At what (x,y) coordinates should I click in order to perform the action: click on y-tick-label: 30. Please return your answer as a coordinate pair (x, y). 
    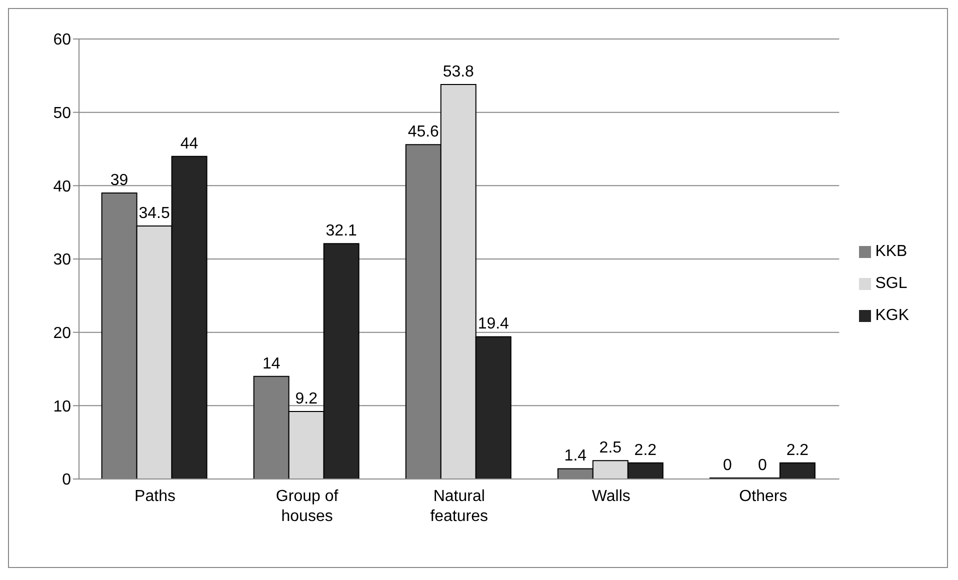
    Looking at the image, I should click on (62, 260).